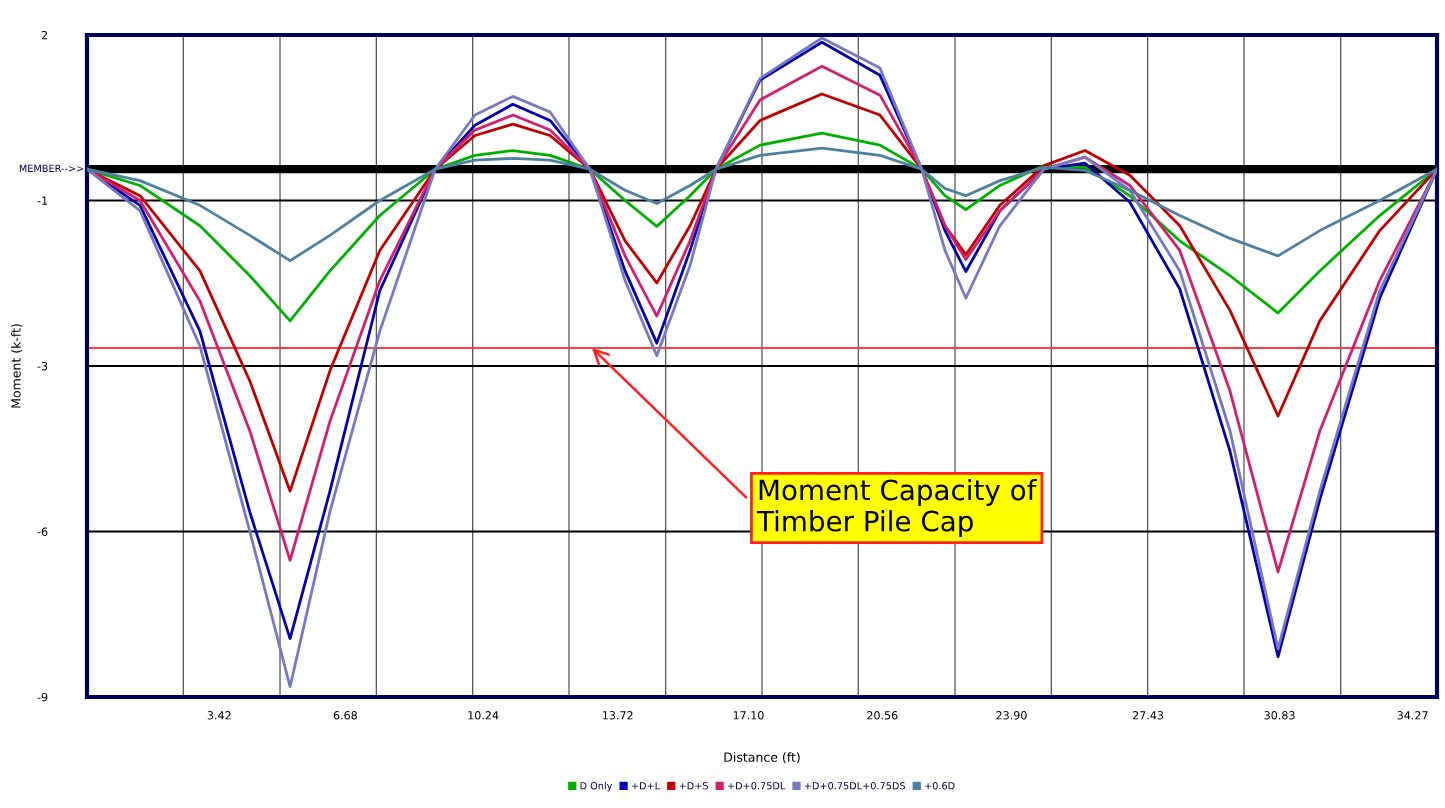 The height and width of the screenshot is (808, 1445). Describe the element at coordinates (1011, 715) in the screenshot. I see `x-tick-label: 23.90` at that location.